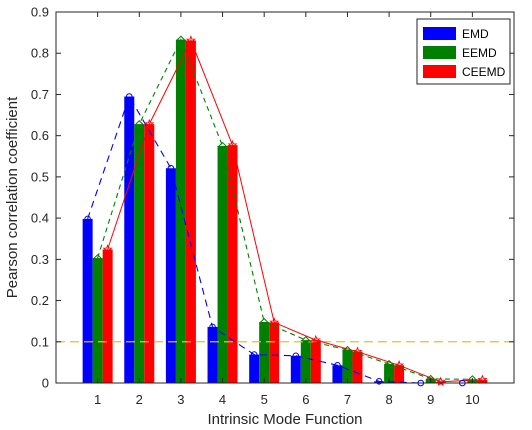 The image size is (532, 430). I want to click on y-tick-label: 0.6, so click(40, 135).